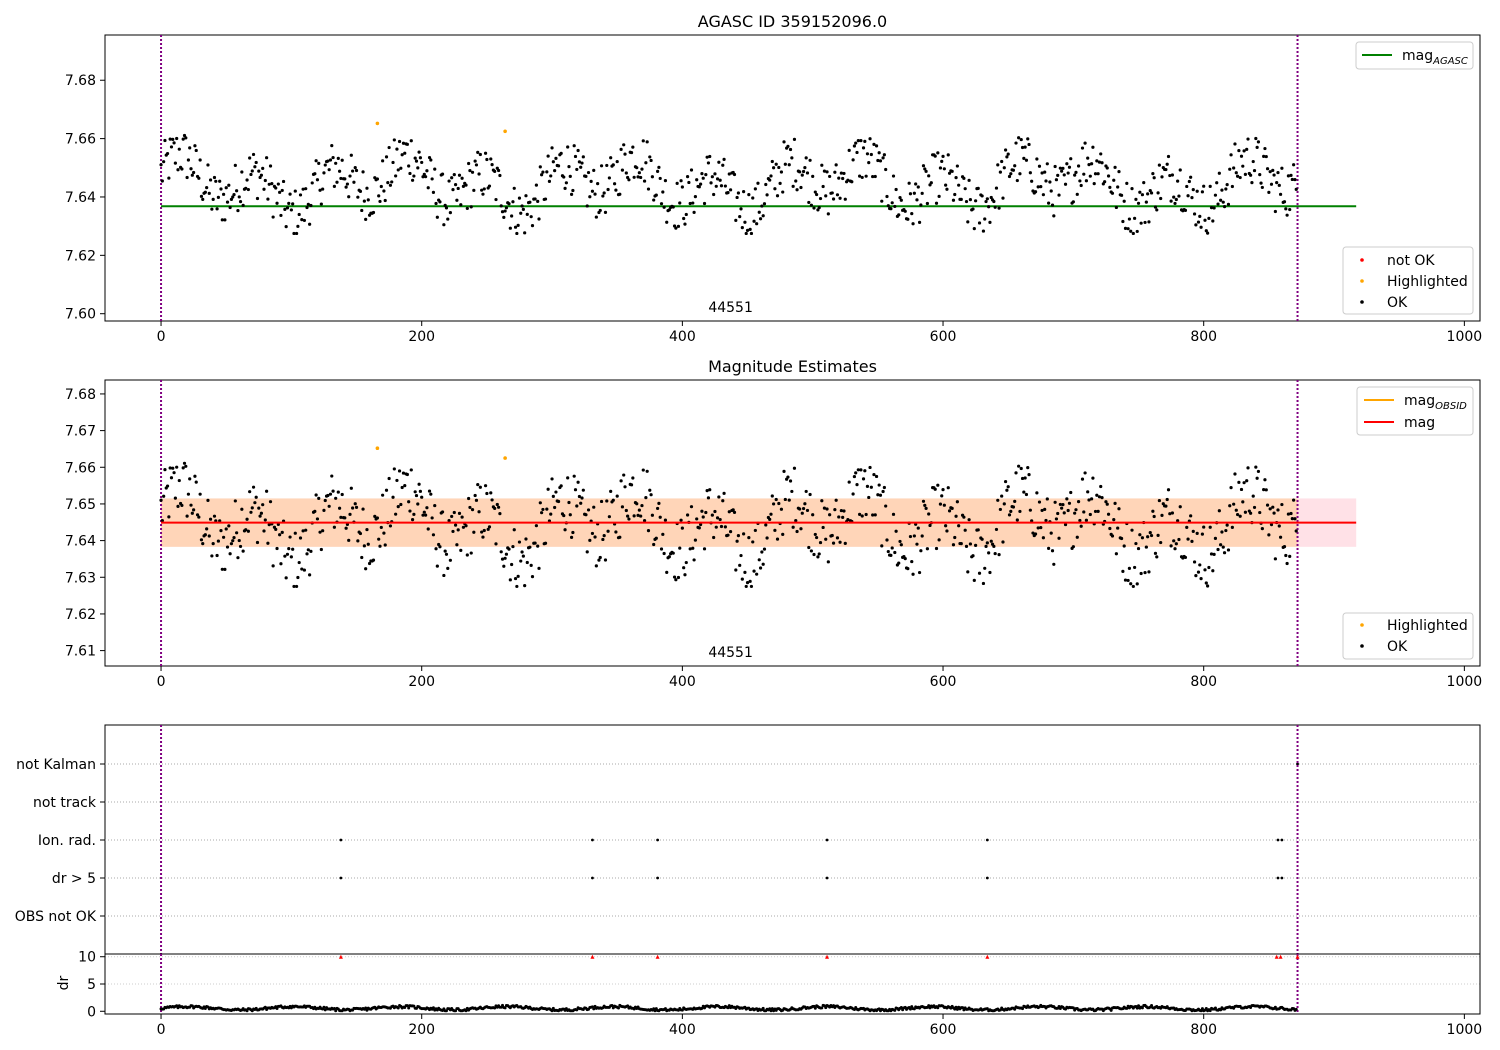 This screenshot has width=1500, height=1050. I want to click on y-tick-label: 7.65, so click(80, 505).